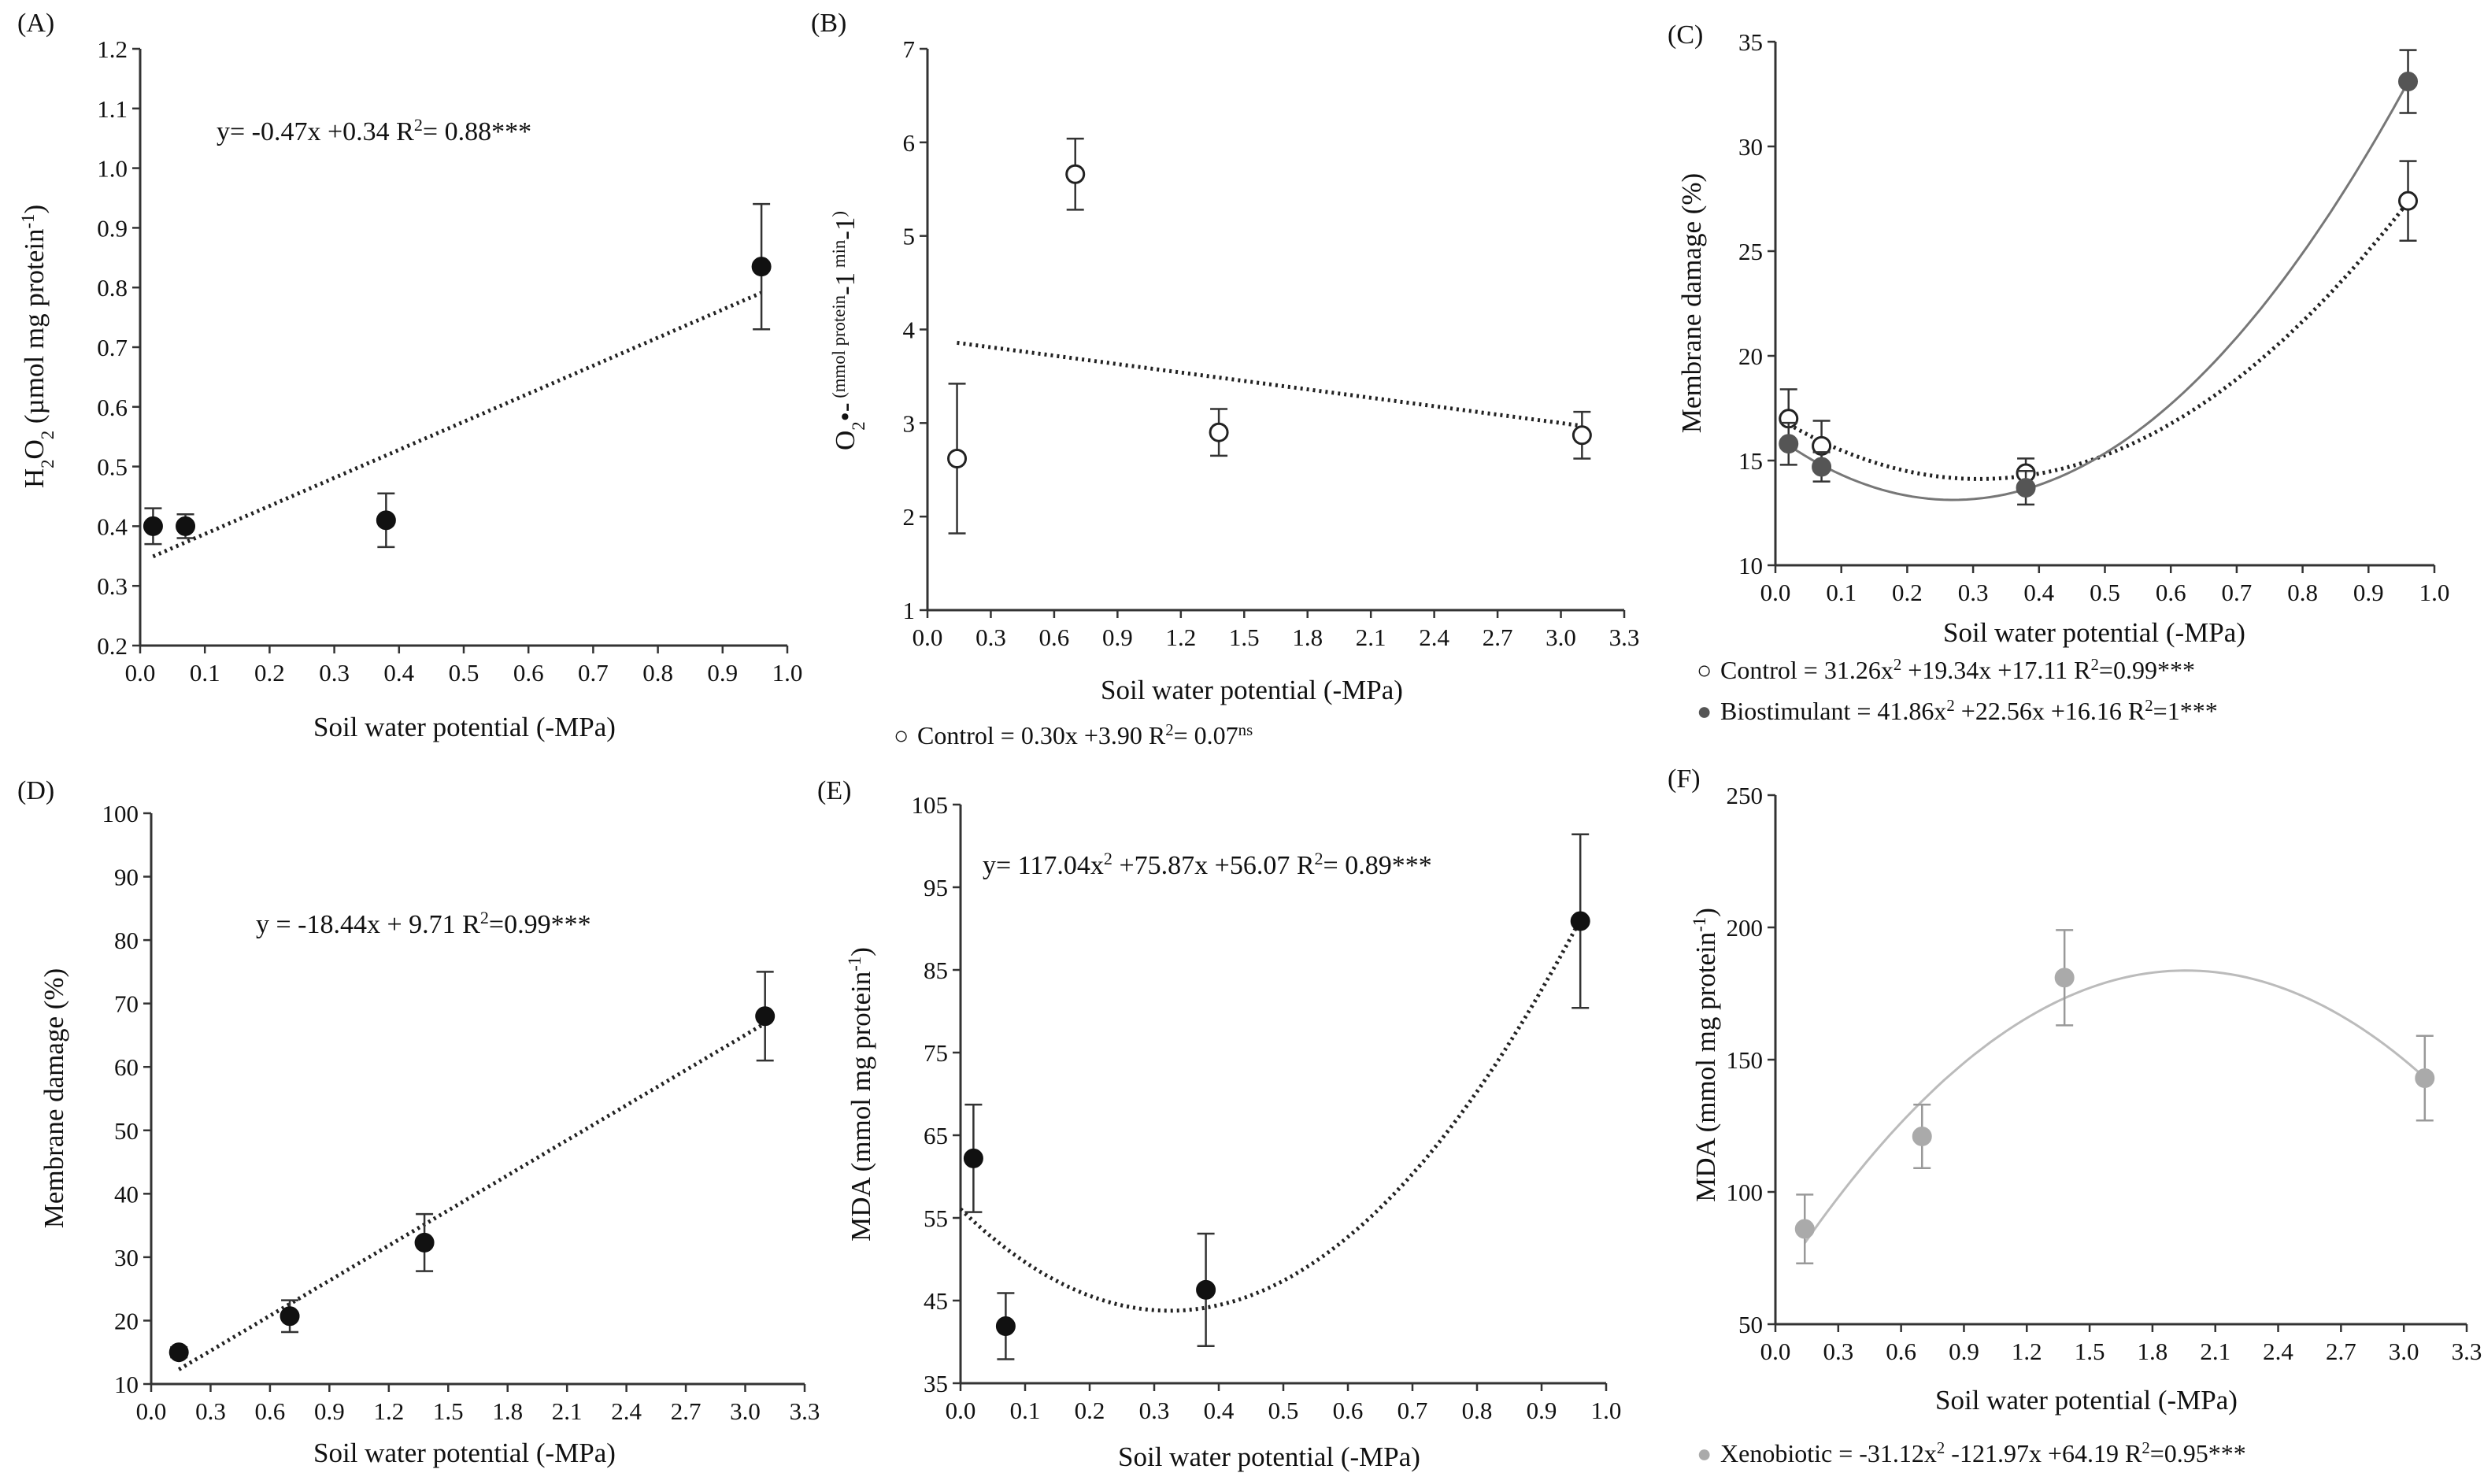 This screenshot has height=1484, width=2484. Describe the element at coordinates (1377, 866) in the screenshot. I see `regression-equation-part: = 0.89***` at that location.